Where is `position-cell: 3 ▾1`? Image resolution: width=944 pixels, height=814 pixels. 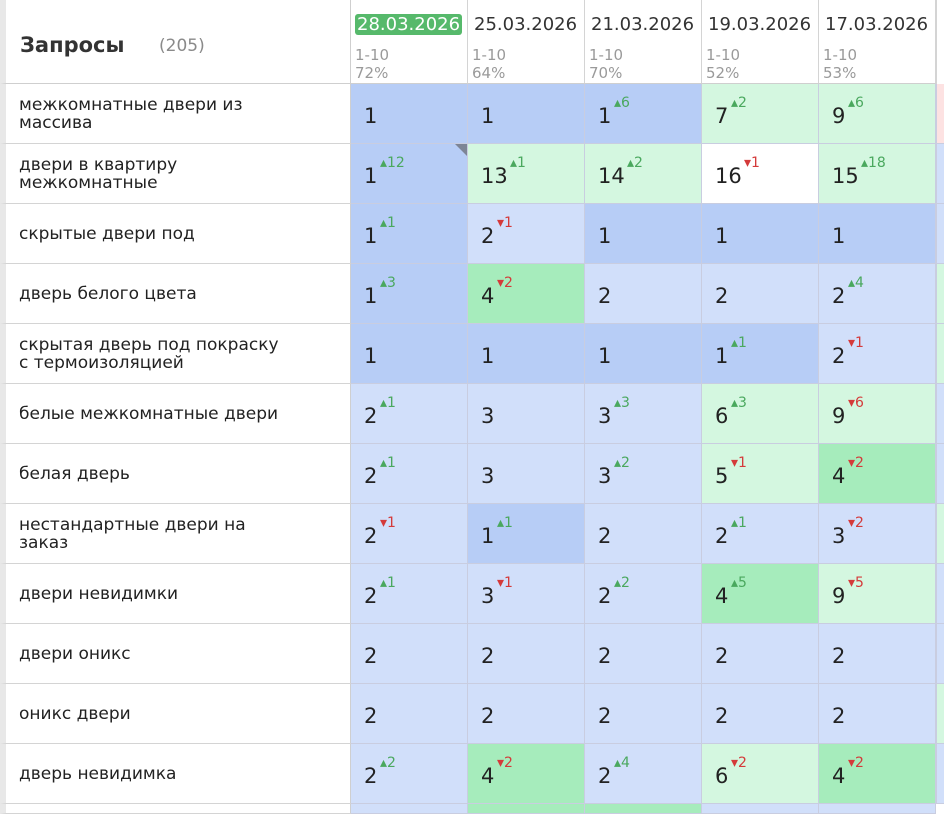 position-cell: 3 ▾1 is located at coordinates (526, 594).